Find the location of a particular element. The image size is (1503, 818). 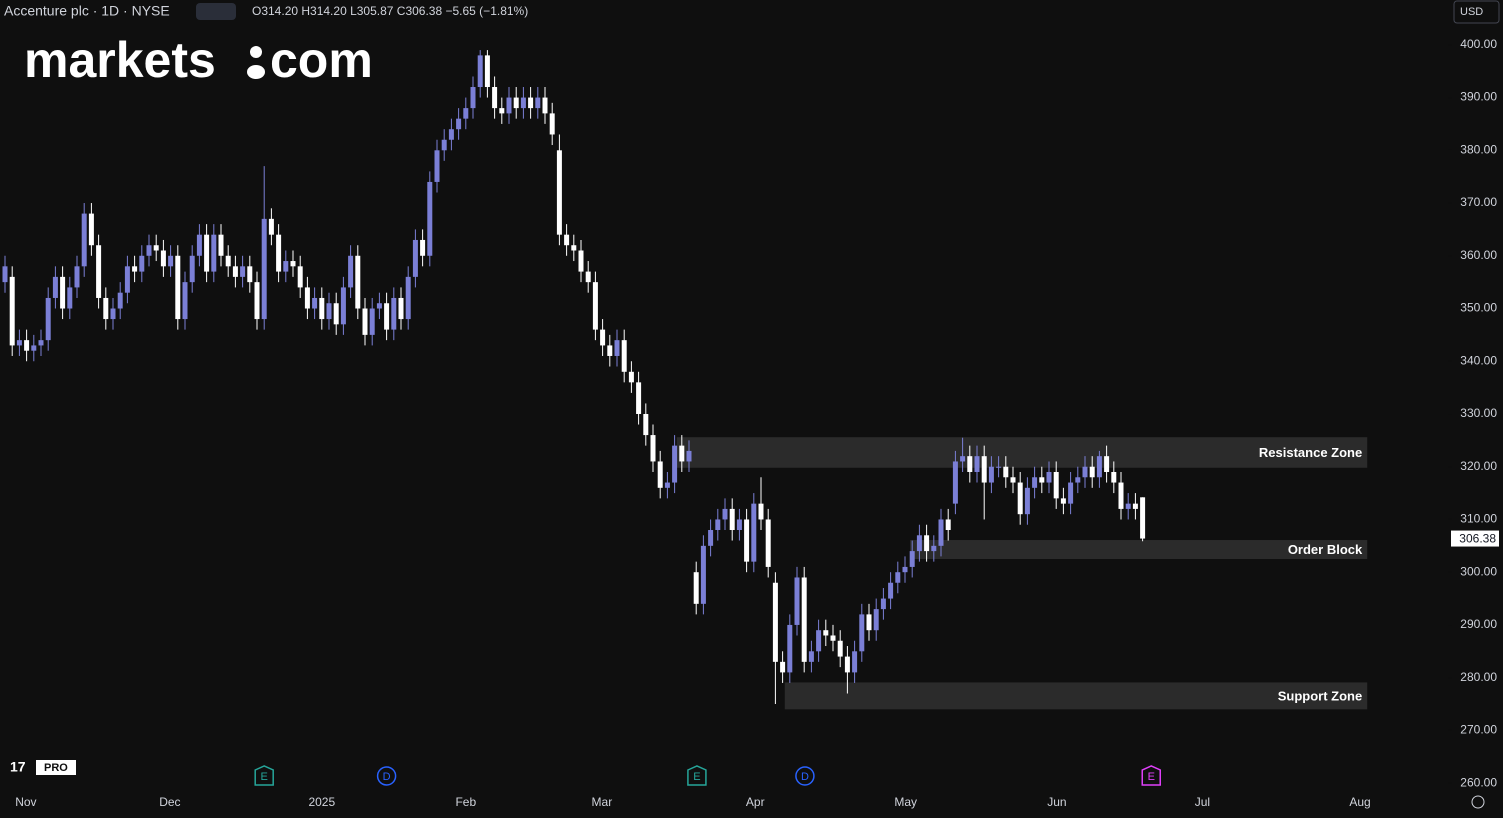

logo-right: com is located at coordinates (321, 60).